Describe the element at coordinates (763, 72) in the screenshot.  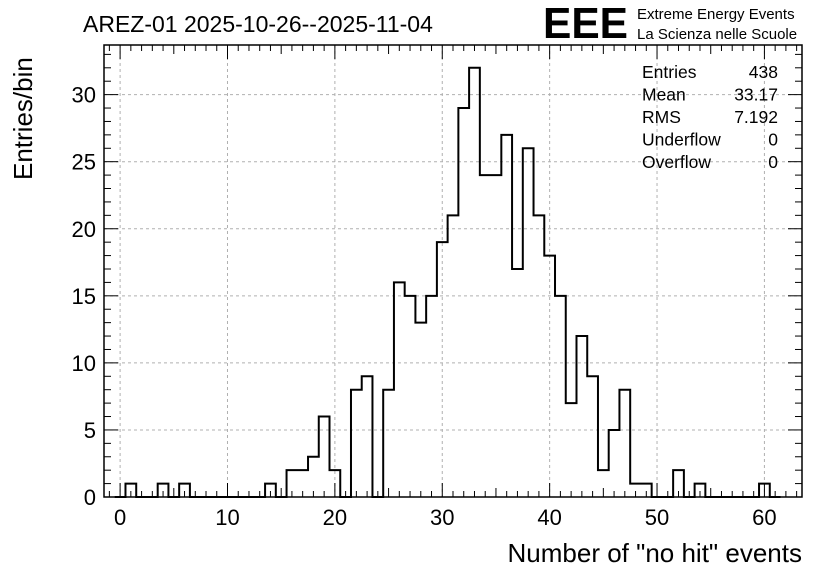
I see `stats-value: 438` at that location.